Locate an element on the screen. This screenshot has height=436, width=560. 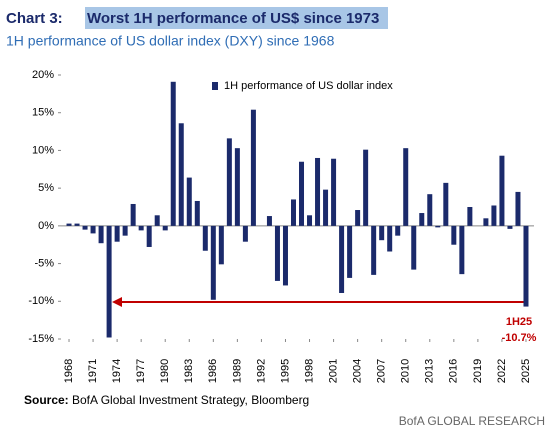
x-tick-label: 2016 is located at coordinates (454, 371).